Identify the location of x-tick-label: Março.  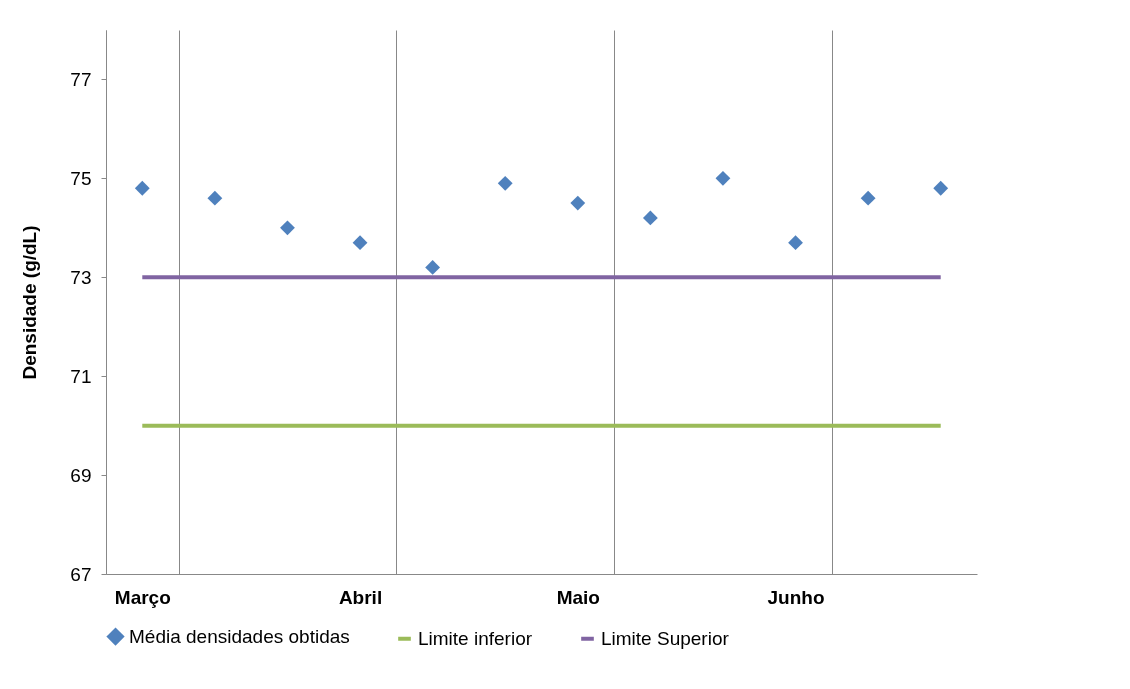
(142, 597).